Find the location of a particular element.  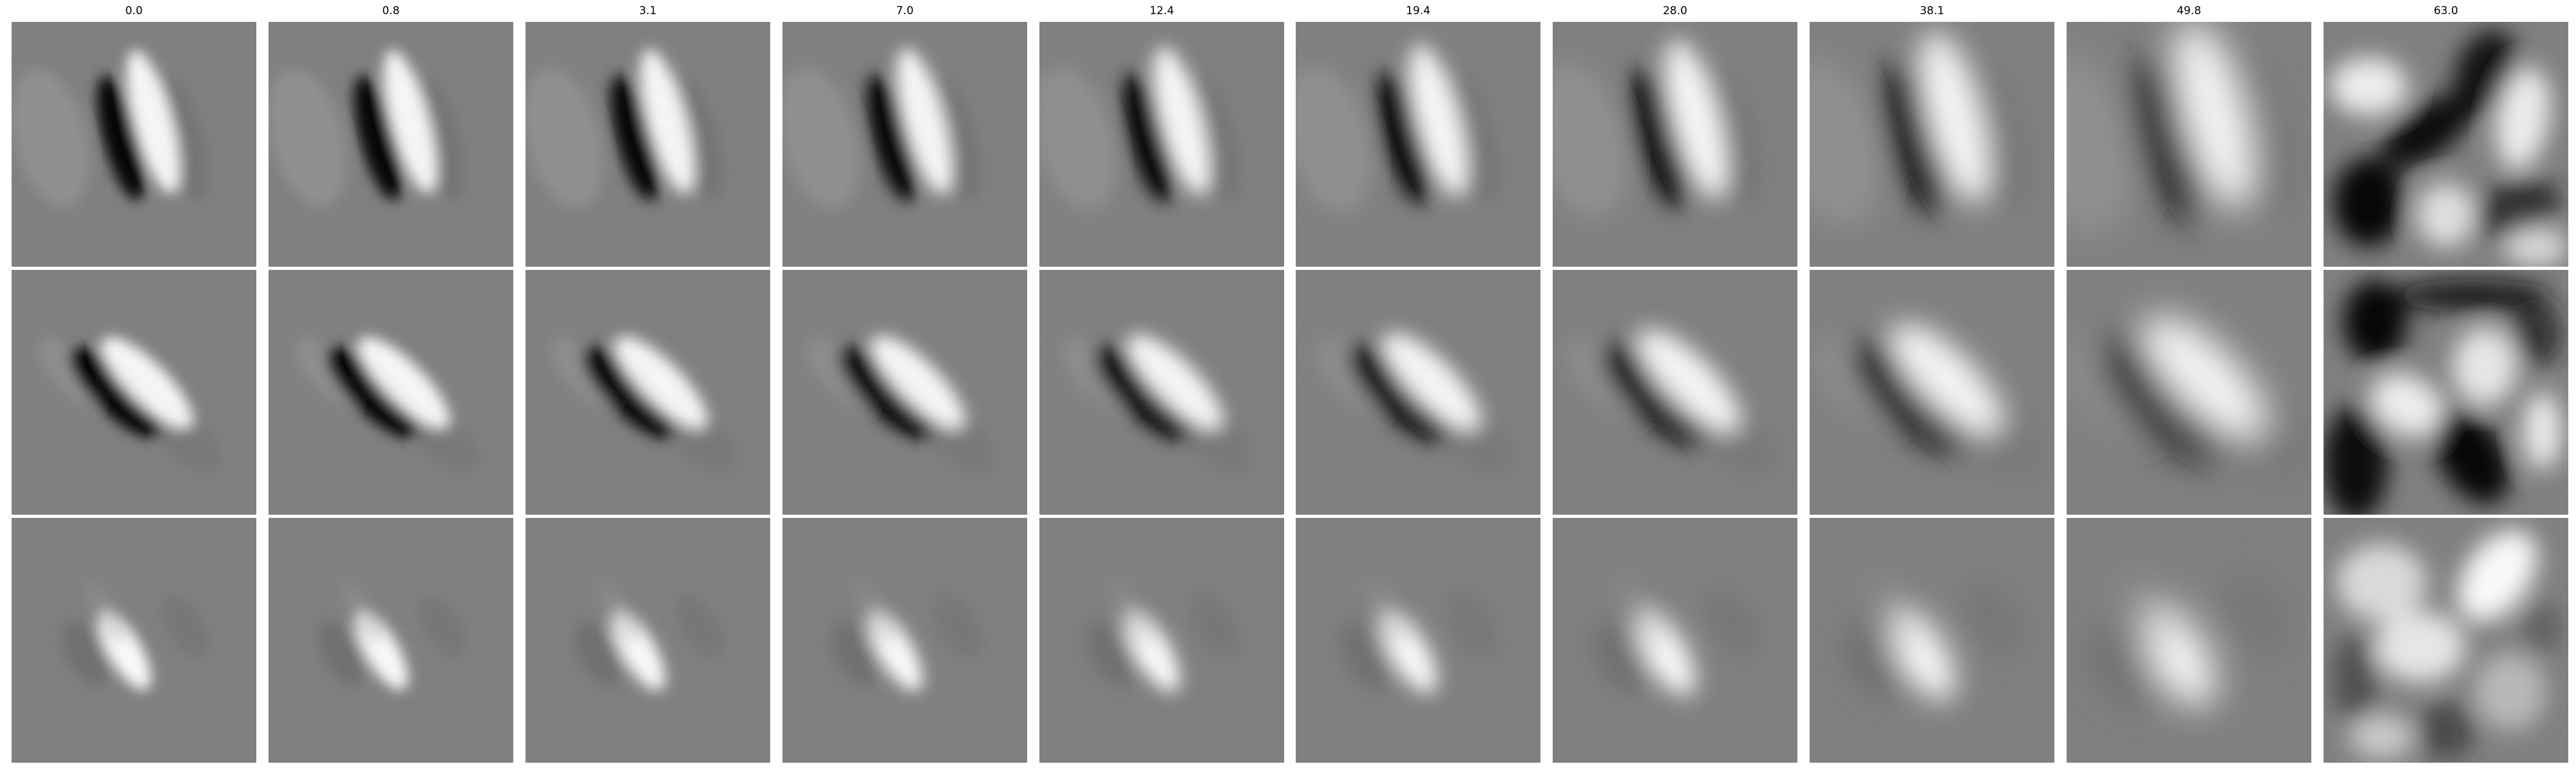

column-title: 3.1 is located at coordinates (648, 11).